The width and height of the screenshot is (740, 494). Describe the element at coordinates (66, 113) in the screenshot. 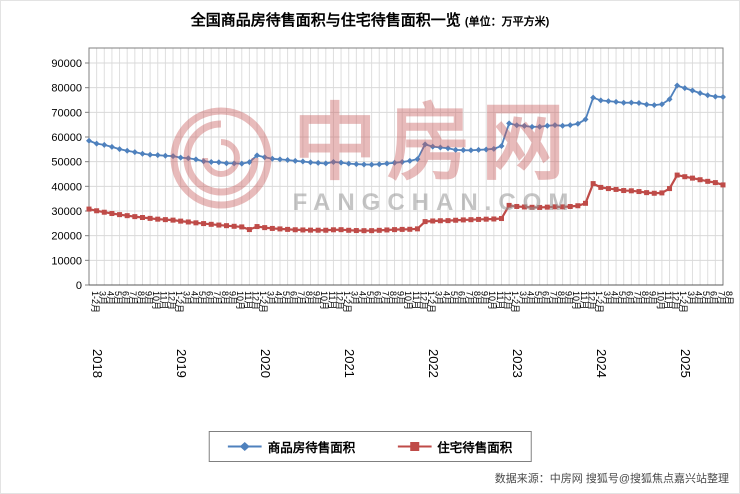

I see `y-tick-label: 70000` at that location.